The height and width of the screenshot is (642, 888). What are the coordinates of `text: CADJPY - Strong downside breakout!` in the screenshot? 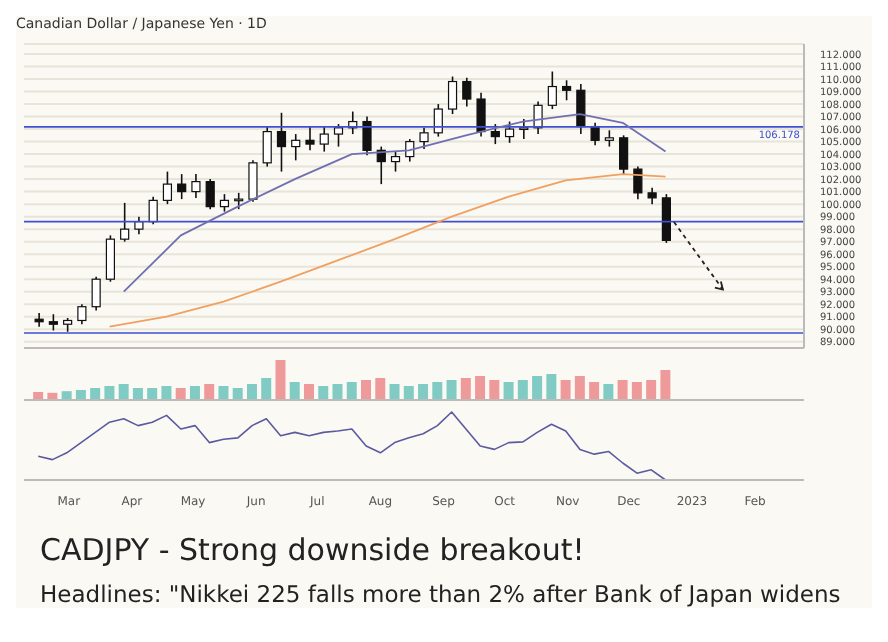 It's located at (313, 550).